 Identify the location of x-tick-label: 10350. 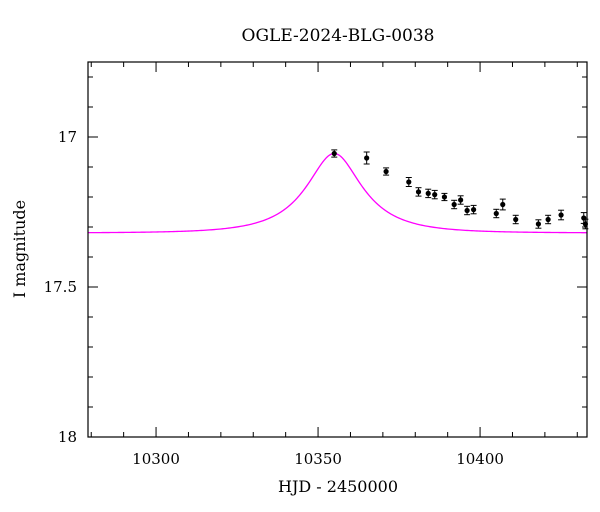
(318, 459).